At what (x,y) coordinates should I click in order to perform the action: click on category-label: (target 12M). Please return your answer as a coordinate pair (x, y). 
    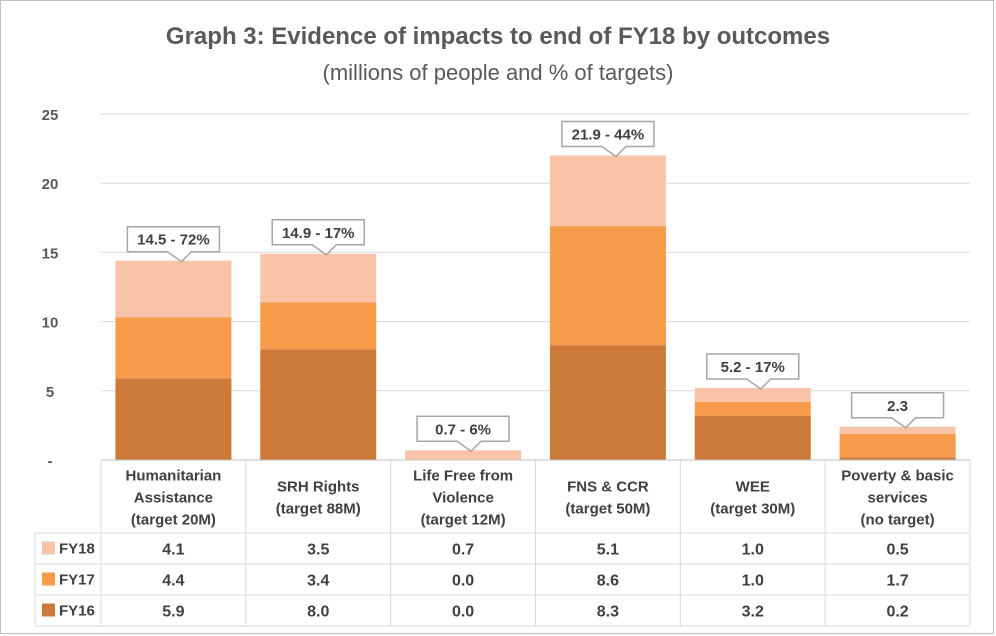
    Looking at the image, I should click on (463, 520).